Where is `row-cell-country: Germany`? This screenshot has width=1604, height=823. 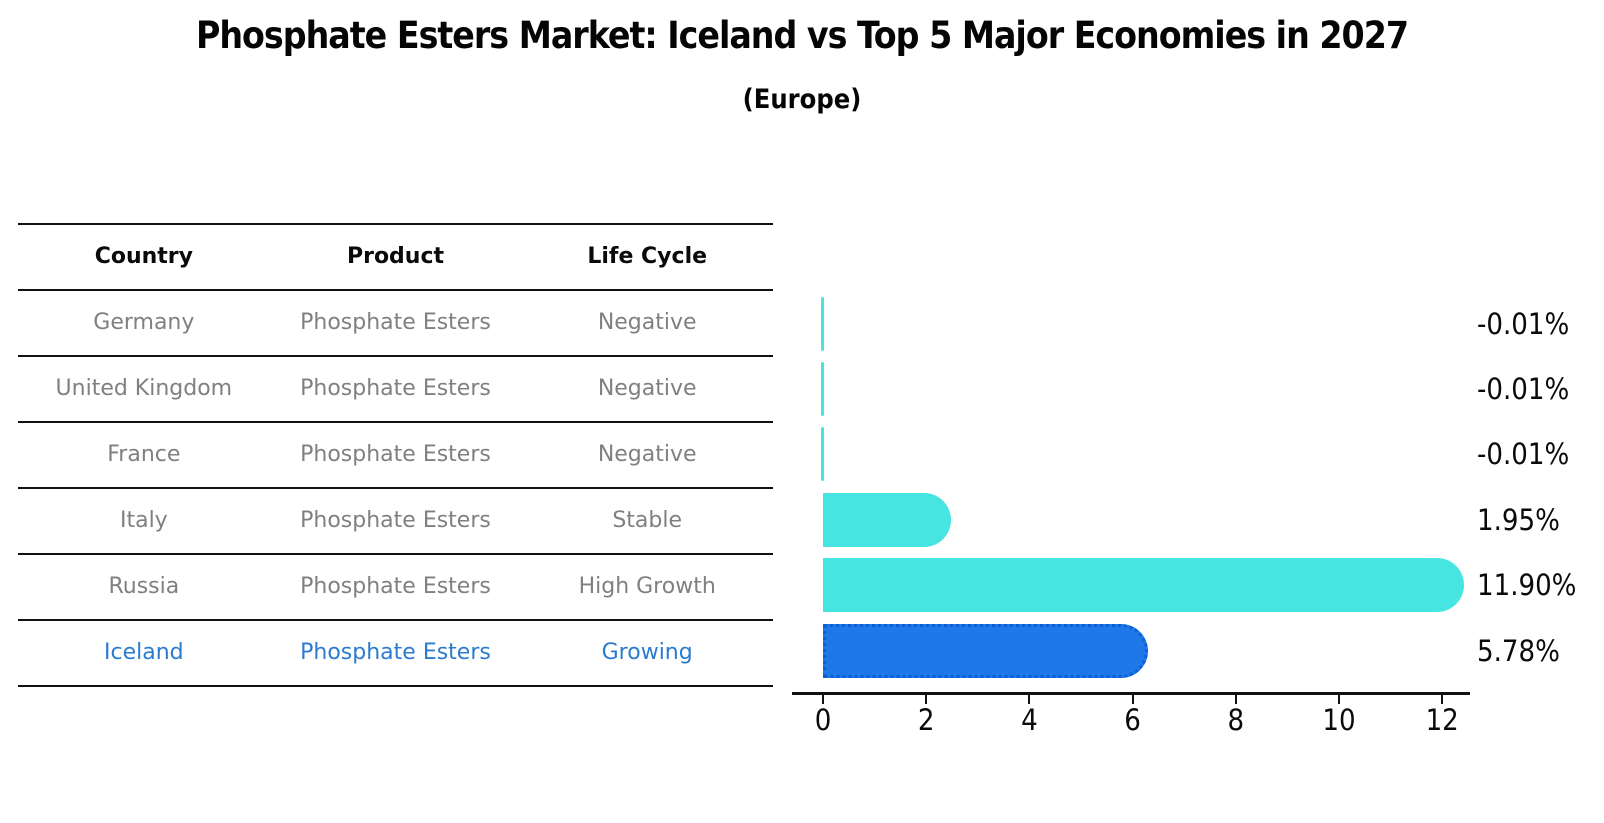 row-cell-country: Germany is located at coordinates (144, 322).